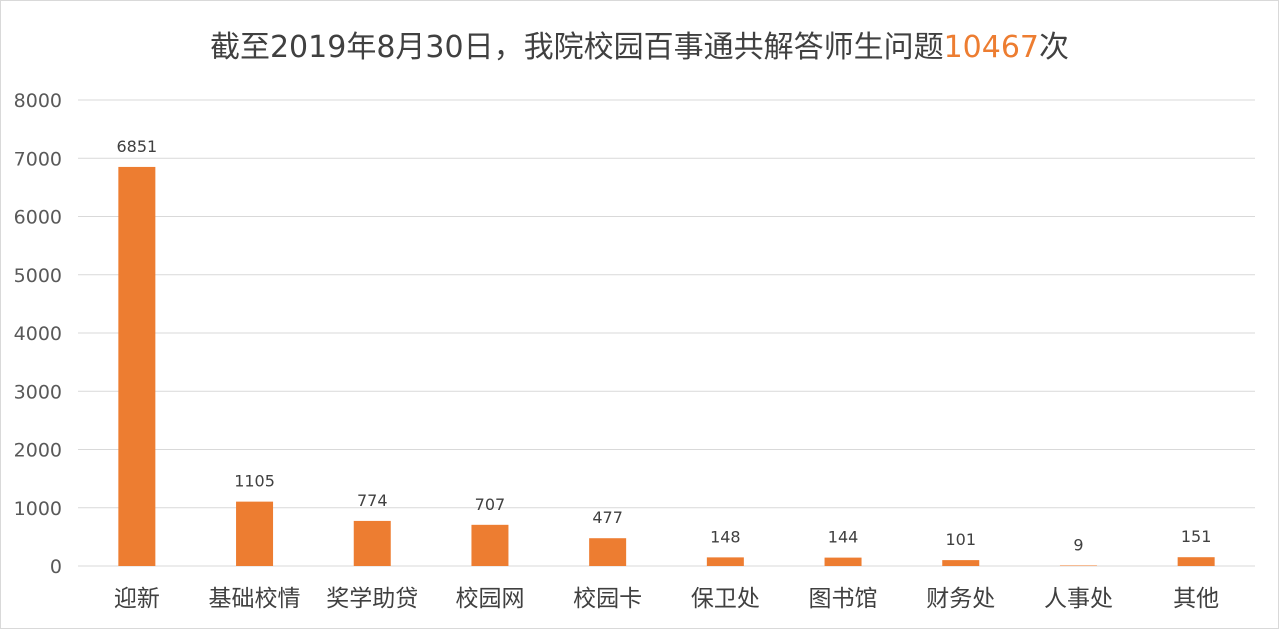 Image resolution: width=1279 pixels, height=629 pixels. I want to click on title-prefix: 截至2019年8月30日，我院校园百事通共解答师生问题, so click(576, 47).